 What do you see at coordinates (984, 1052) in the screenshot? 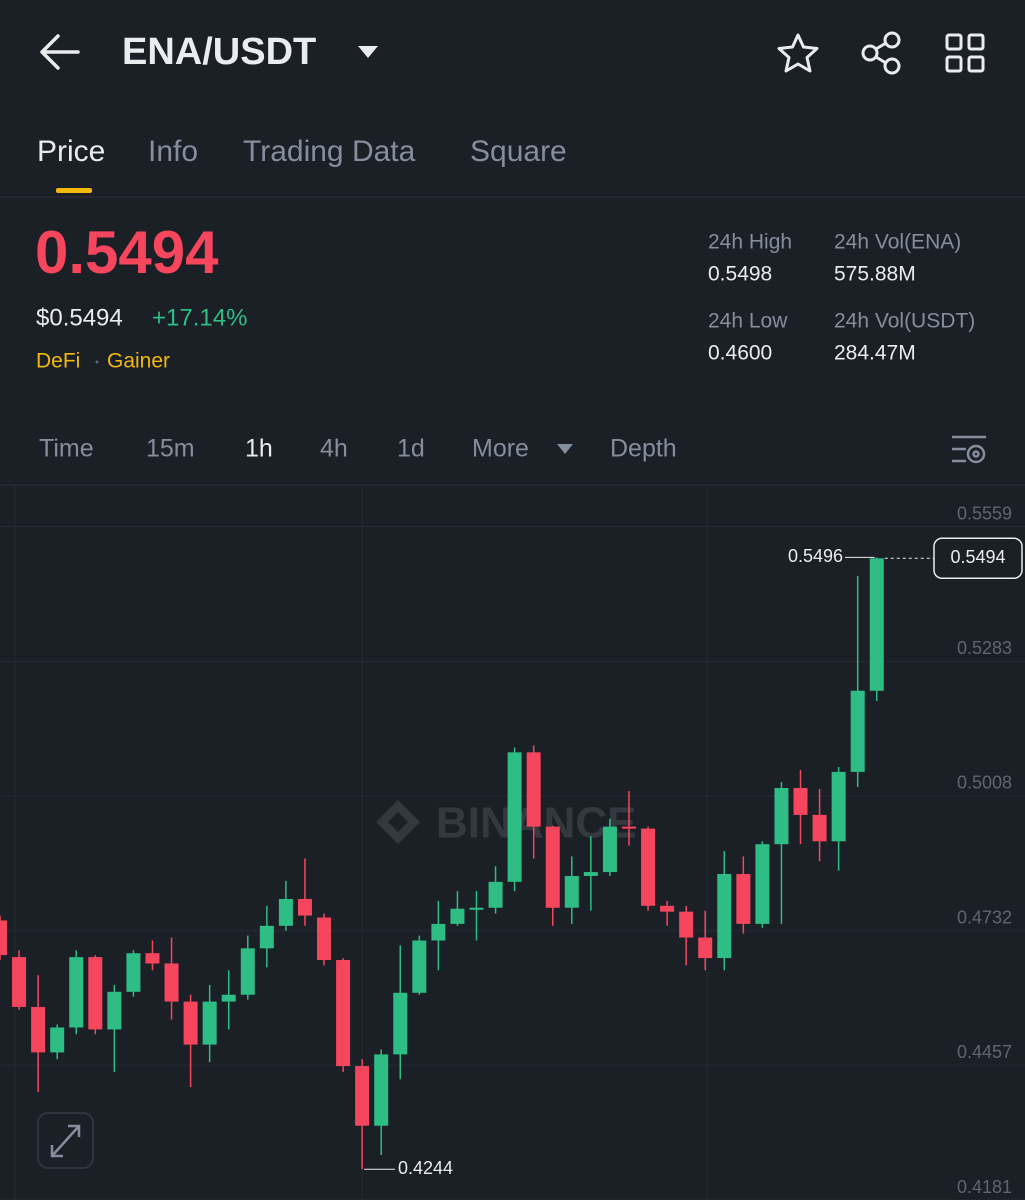
I see `y-tick-label: 0.4457` at bounding box center [984, 1052].